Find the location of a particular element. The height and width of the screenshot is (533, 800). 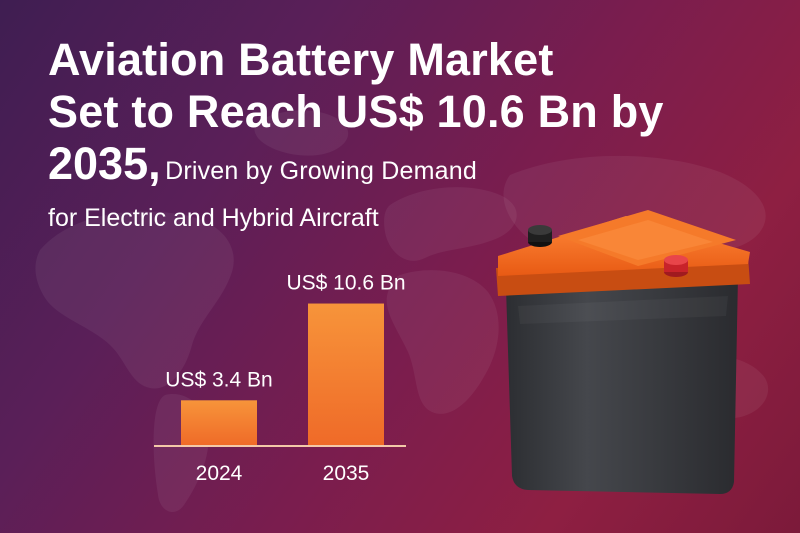

tick-label-2024: 2024 is located at coordinates (219, 473).